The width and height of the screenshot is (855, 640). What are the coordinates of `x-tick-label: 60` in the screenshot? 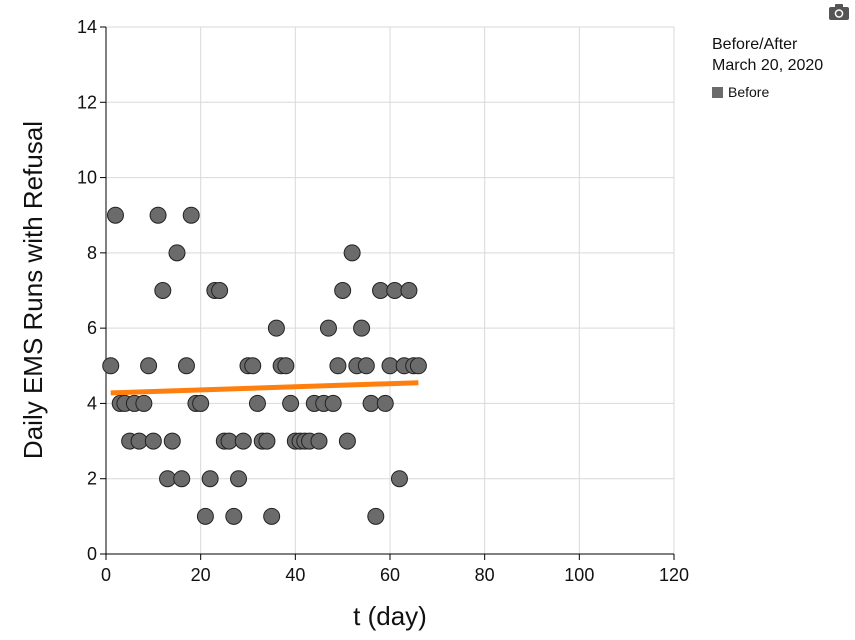 It's located at (390, 575).